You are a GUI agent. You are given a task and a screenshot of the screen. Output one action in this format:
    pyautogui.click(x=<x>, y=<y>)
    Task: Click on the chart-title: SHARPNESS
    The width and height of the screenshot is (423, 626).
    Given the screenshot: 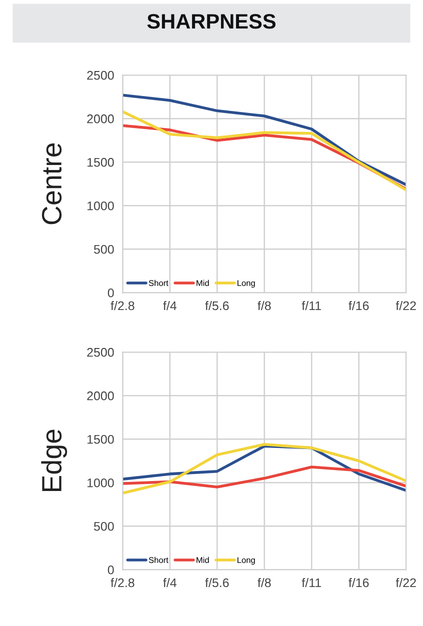 What is the action you would take?
    pyautogui.click(x=211, y=21)
    